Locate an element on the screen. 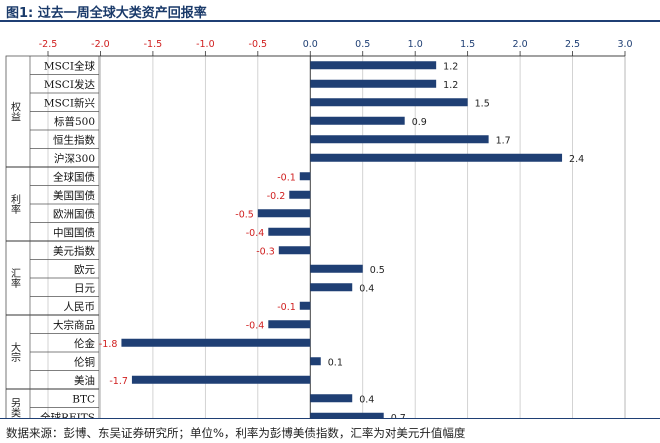 This screenshot has width=660, height=443. category-label: 美国国债 is located at coordinates (74, 195).